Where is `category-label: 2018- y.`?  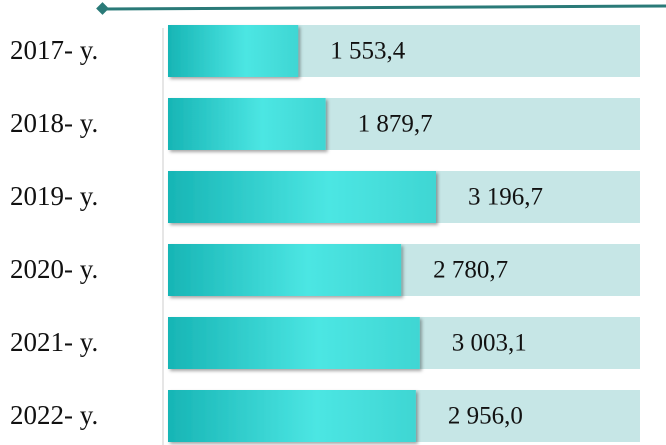
category-label: 2018- y. is located at coordinates (54, 123).